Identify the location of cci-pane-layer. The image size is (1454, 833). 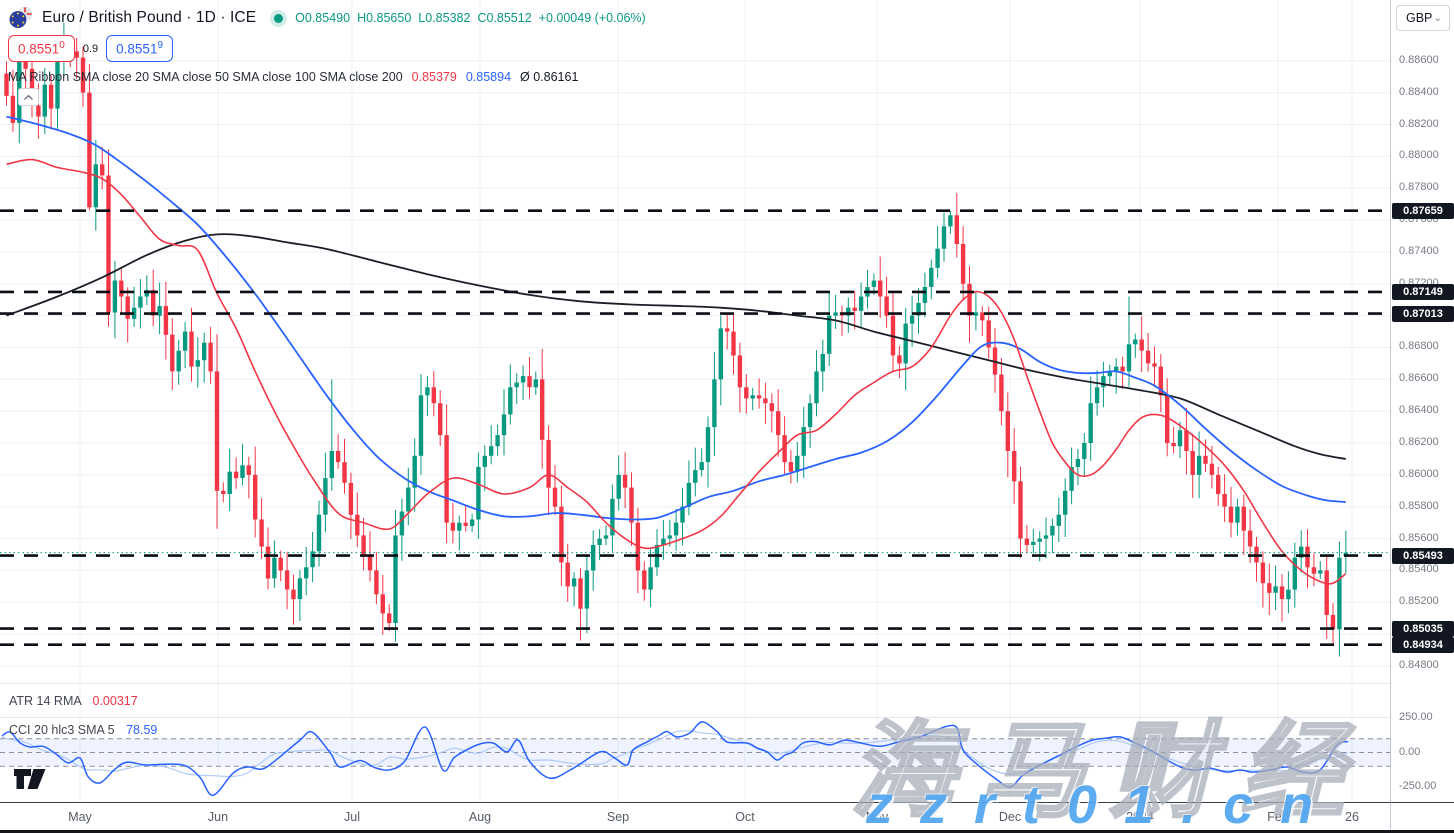
(695, 759).